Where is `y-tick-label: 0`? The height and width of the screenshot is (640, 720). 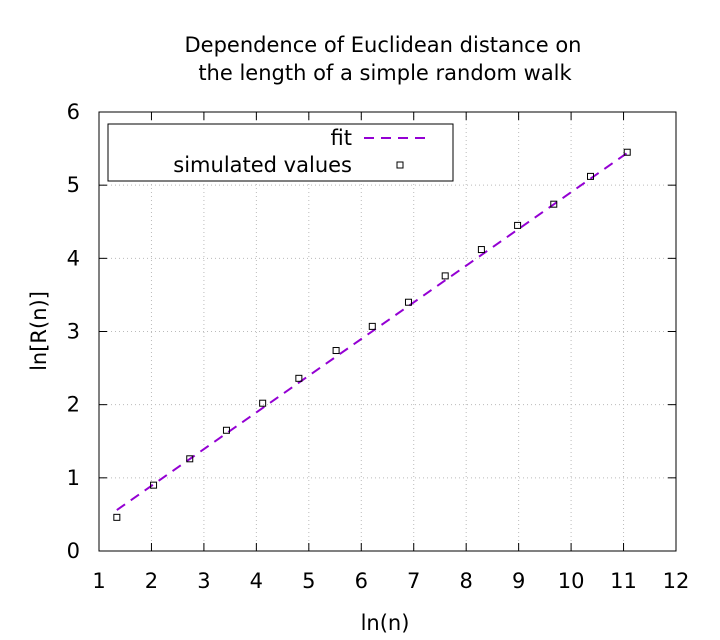 y-tick-label: 0 is located at coordinates (73, 551).